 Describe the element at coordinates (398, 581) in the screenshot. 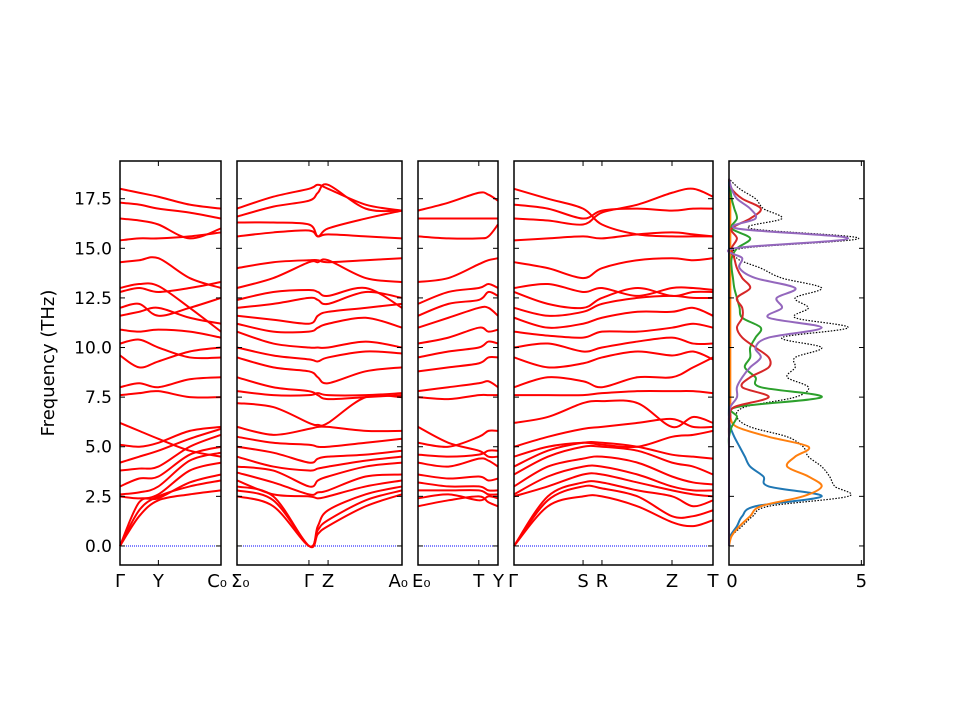

I see `x-tick-label: A₀` at that location.